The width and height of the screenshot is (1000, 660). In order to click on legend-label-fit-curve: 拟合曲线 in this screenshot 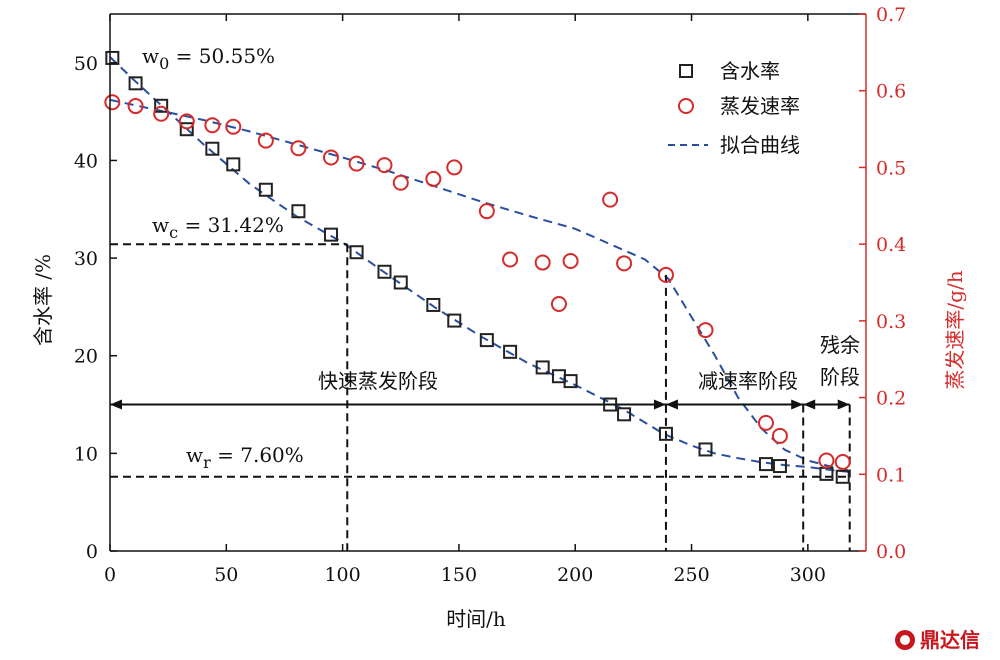, I will do `click(760, 145)`.